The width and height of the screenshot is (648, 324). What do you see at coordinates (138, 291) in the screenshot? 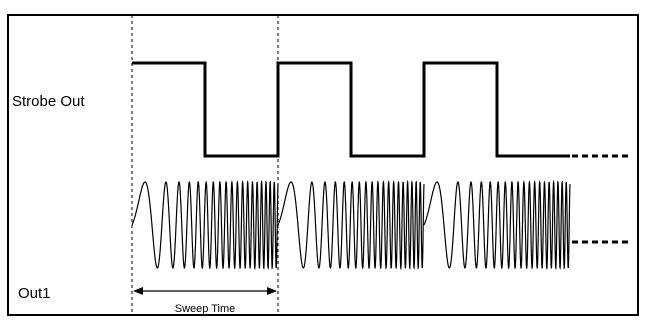
I see `sweep-time-arrow-left` at bounding box center [138, 291].